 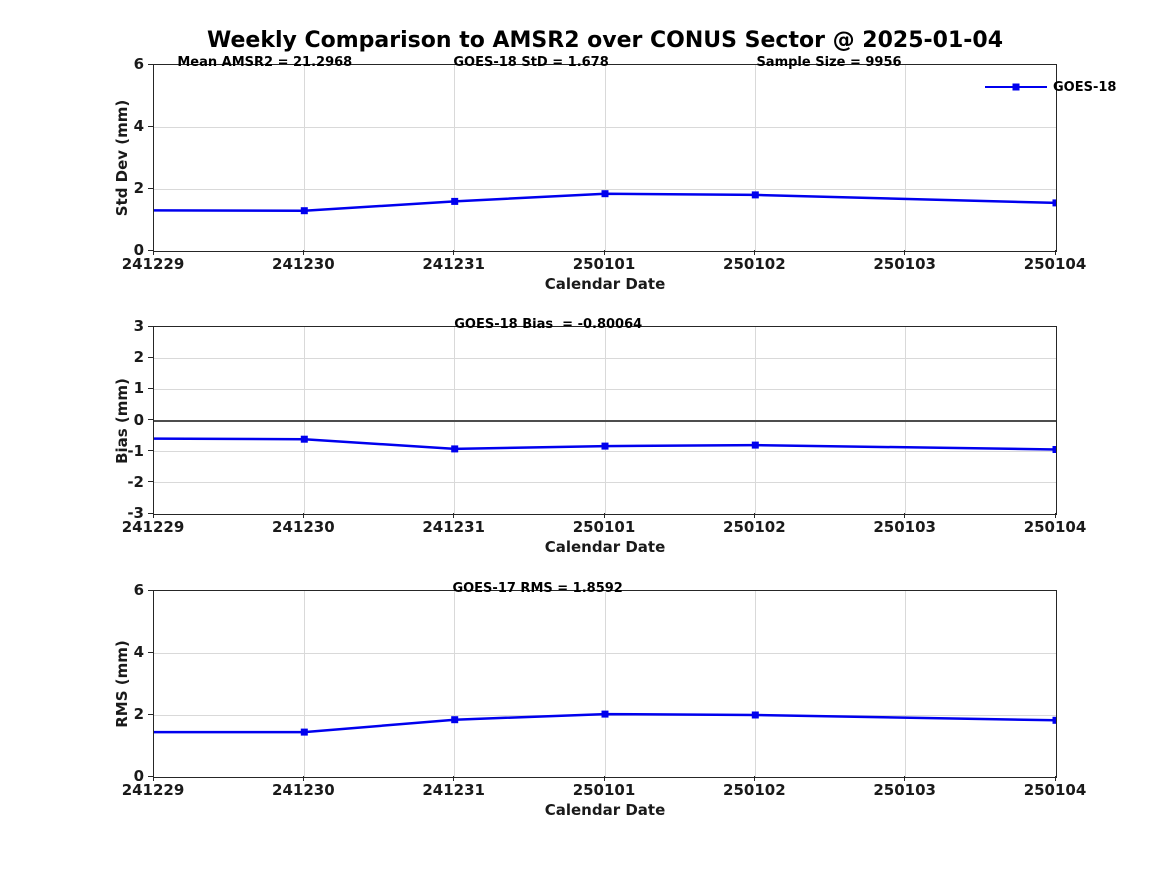 I want to click on zero-reference-line, so click(x=605, y=420).